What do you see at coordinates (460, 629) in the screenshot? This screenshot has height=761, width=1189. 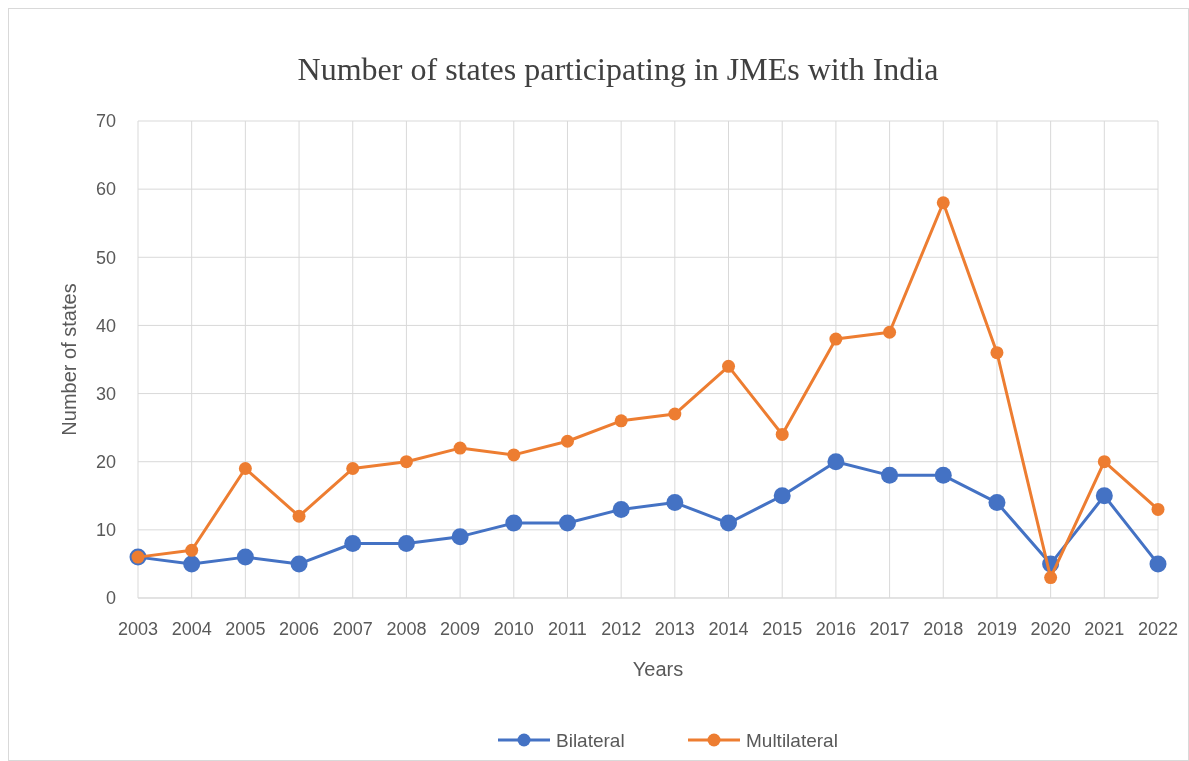 I see `x-tick-label: 2009` at bounding box center [460, 629].